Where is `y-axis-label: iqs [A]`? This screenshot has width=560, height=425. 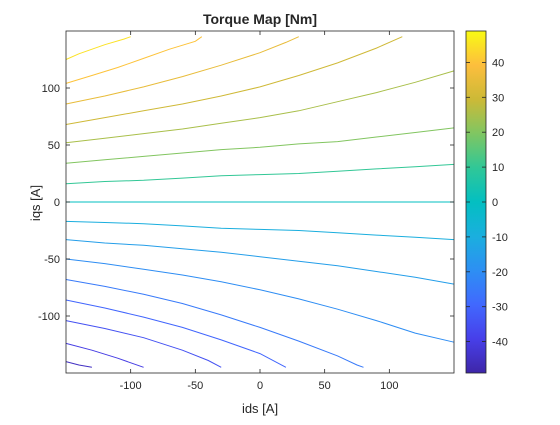
y-axis-label: iqs [A] is located at coordinates (35, 203).